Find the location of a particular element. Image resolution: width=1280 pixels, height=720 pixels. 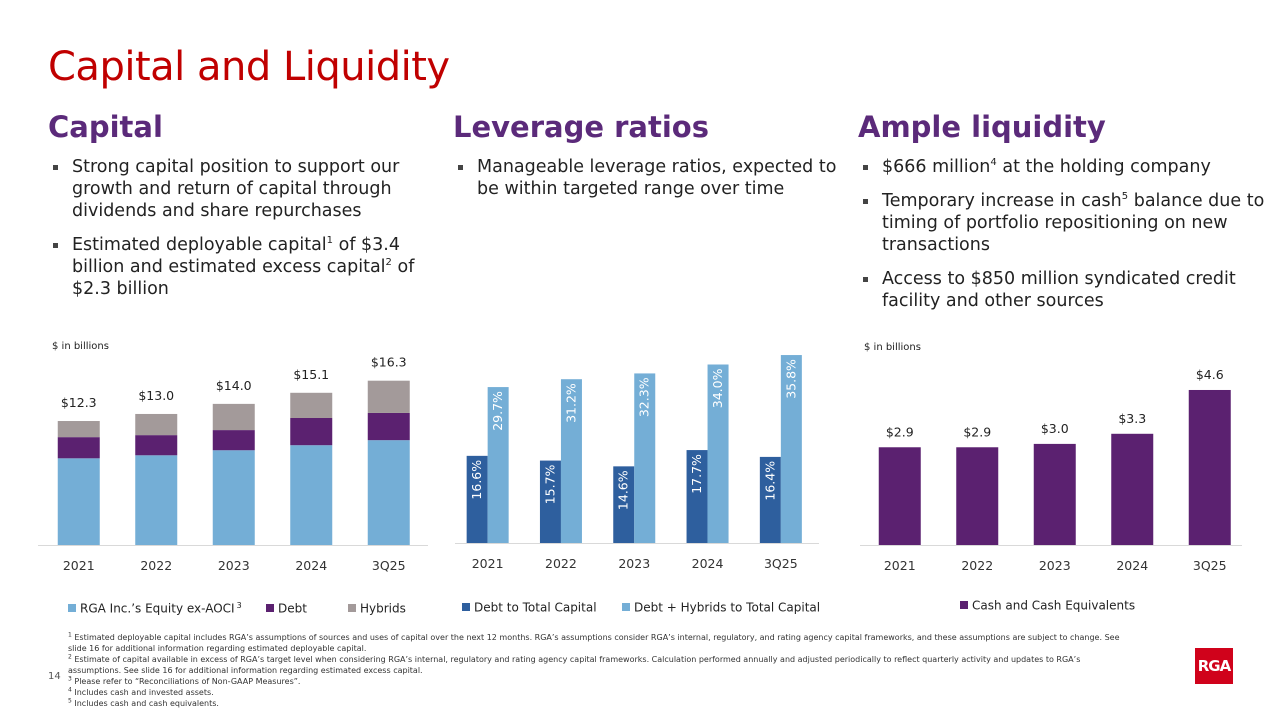

legend-label: Debt is located at coordinates (292, 609).